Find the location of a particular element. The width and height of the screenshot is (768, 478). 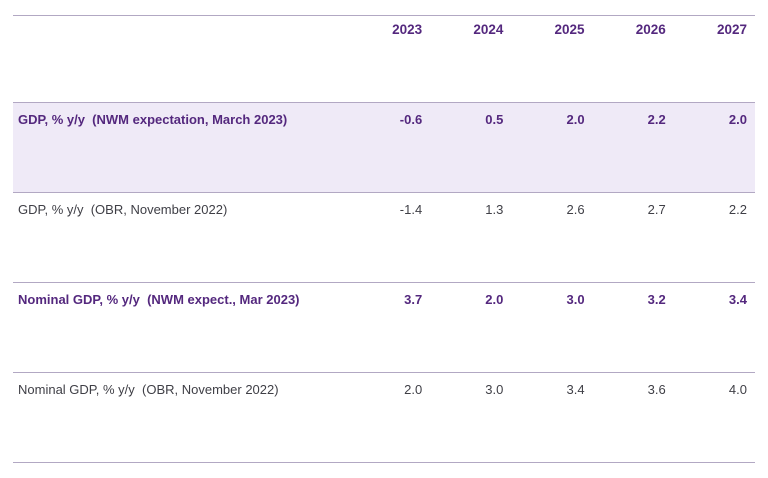

value-cell: 1.3 is located at coordinates (471, 237).